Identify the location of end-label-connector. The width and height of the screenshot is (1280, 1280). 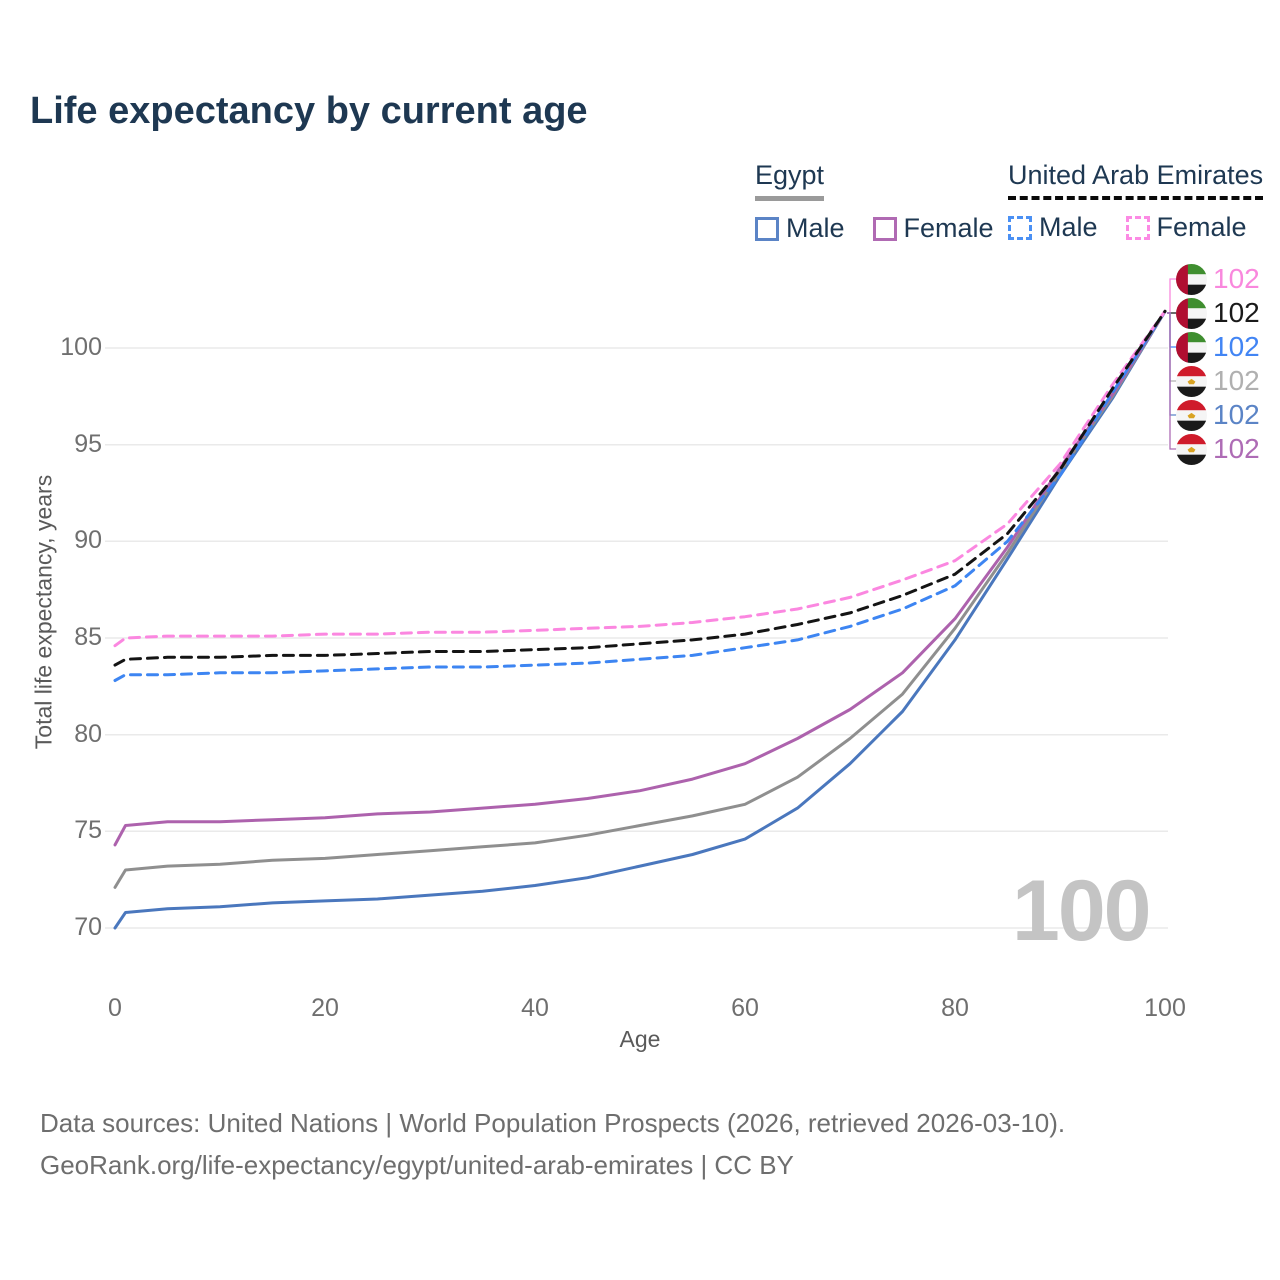
(1172, 381).